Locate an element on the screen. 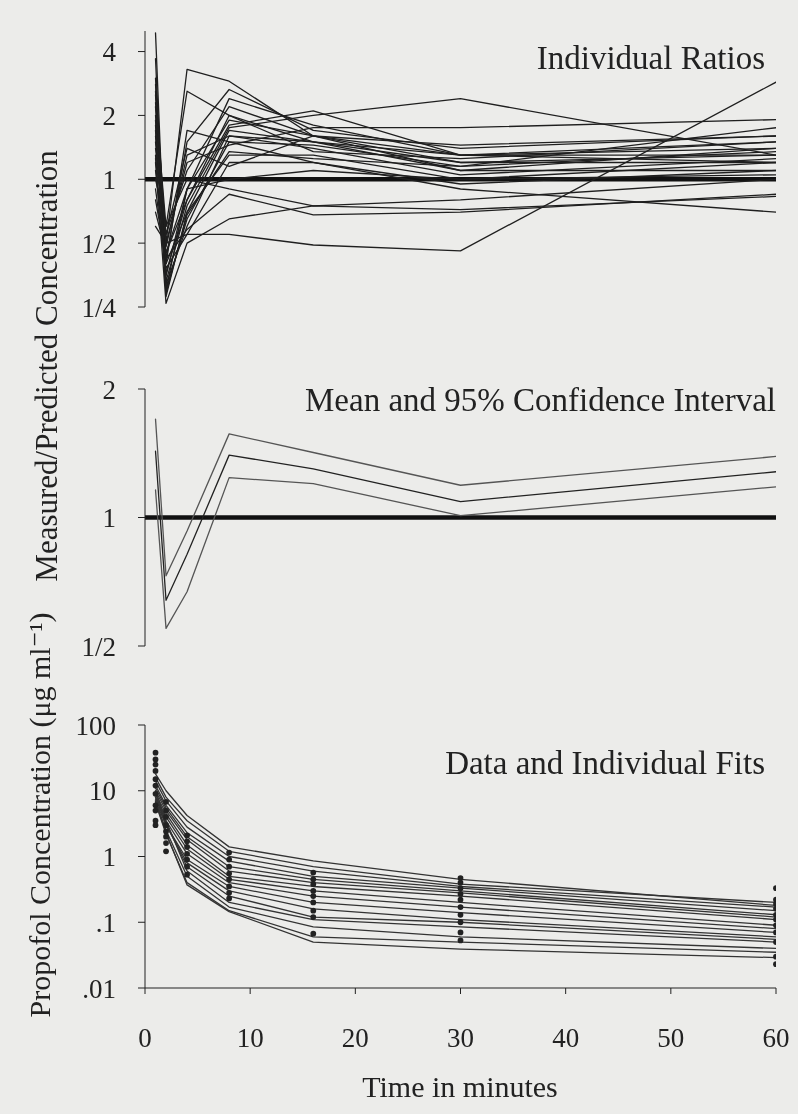  y-tick-label: 10 is located at coordinates (102, 791).